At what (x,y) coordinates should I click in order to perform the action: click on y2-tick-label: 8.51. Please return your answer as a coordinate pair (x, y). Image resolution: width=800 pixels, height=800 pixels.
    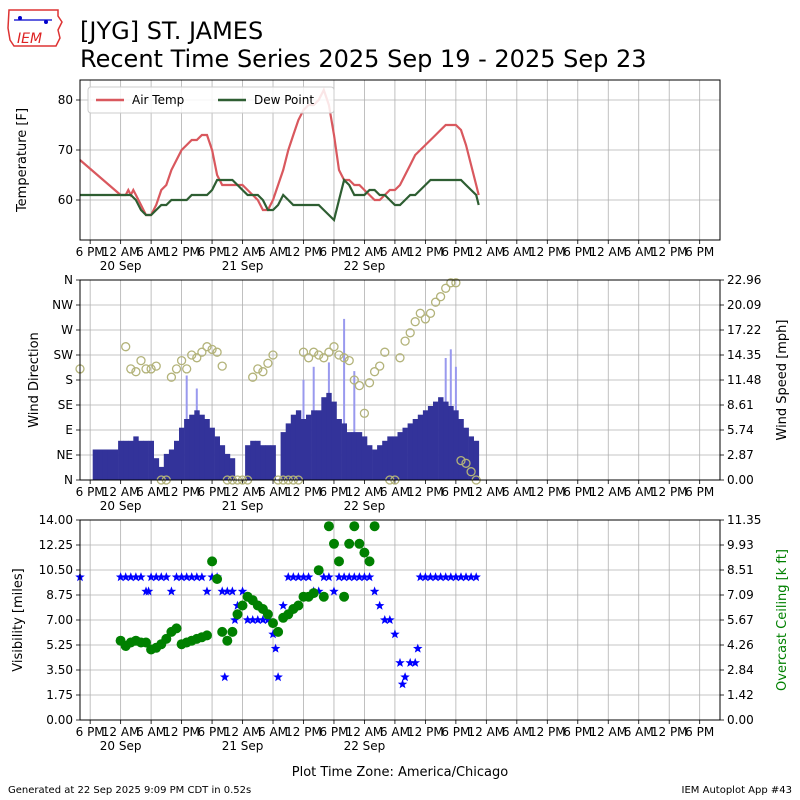
    Looking at the image, I should click on (740, 570).